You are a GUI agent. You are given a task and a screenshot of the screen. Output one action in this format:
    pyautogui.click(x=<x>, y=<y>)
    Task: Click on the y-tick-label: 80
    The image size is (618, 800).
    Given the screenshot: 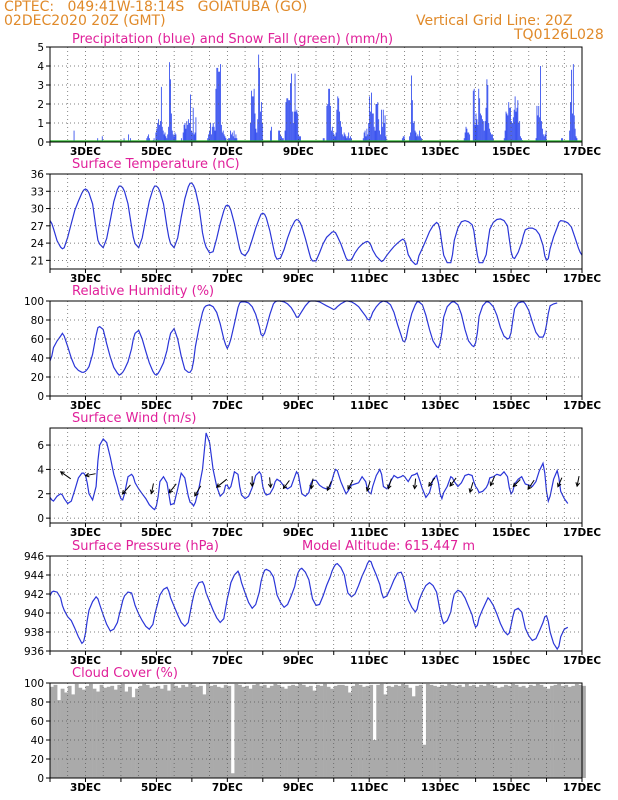 What is the action you would take?
    pyautogui.click(x=37, y=703)
    